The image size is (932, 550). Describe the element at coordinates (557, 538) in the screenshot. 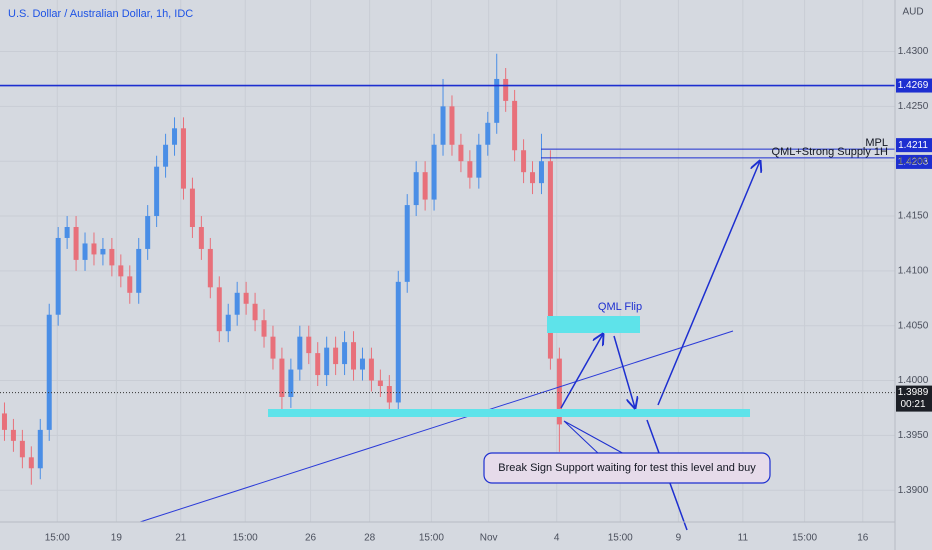

I see `x-tick-label: 4` at that location.